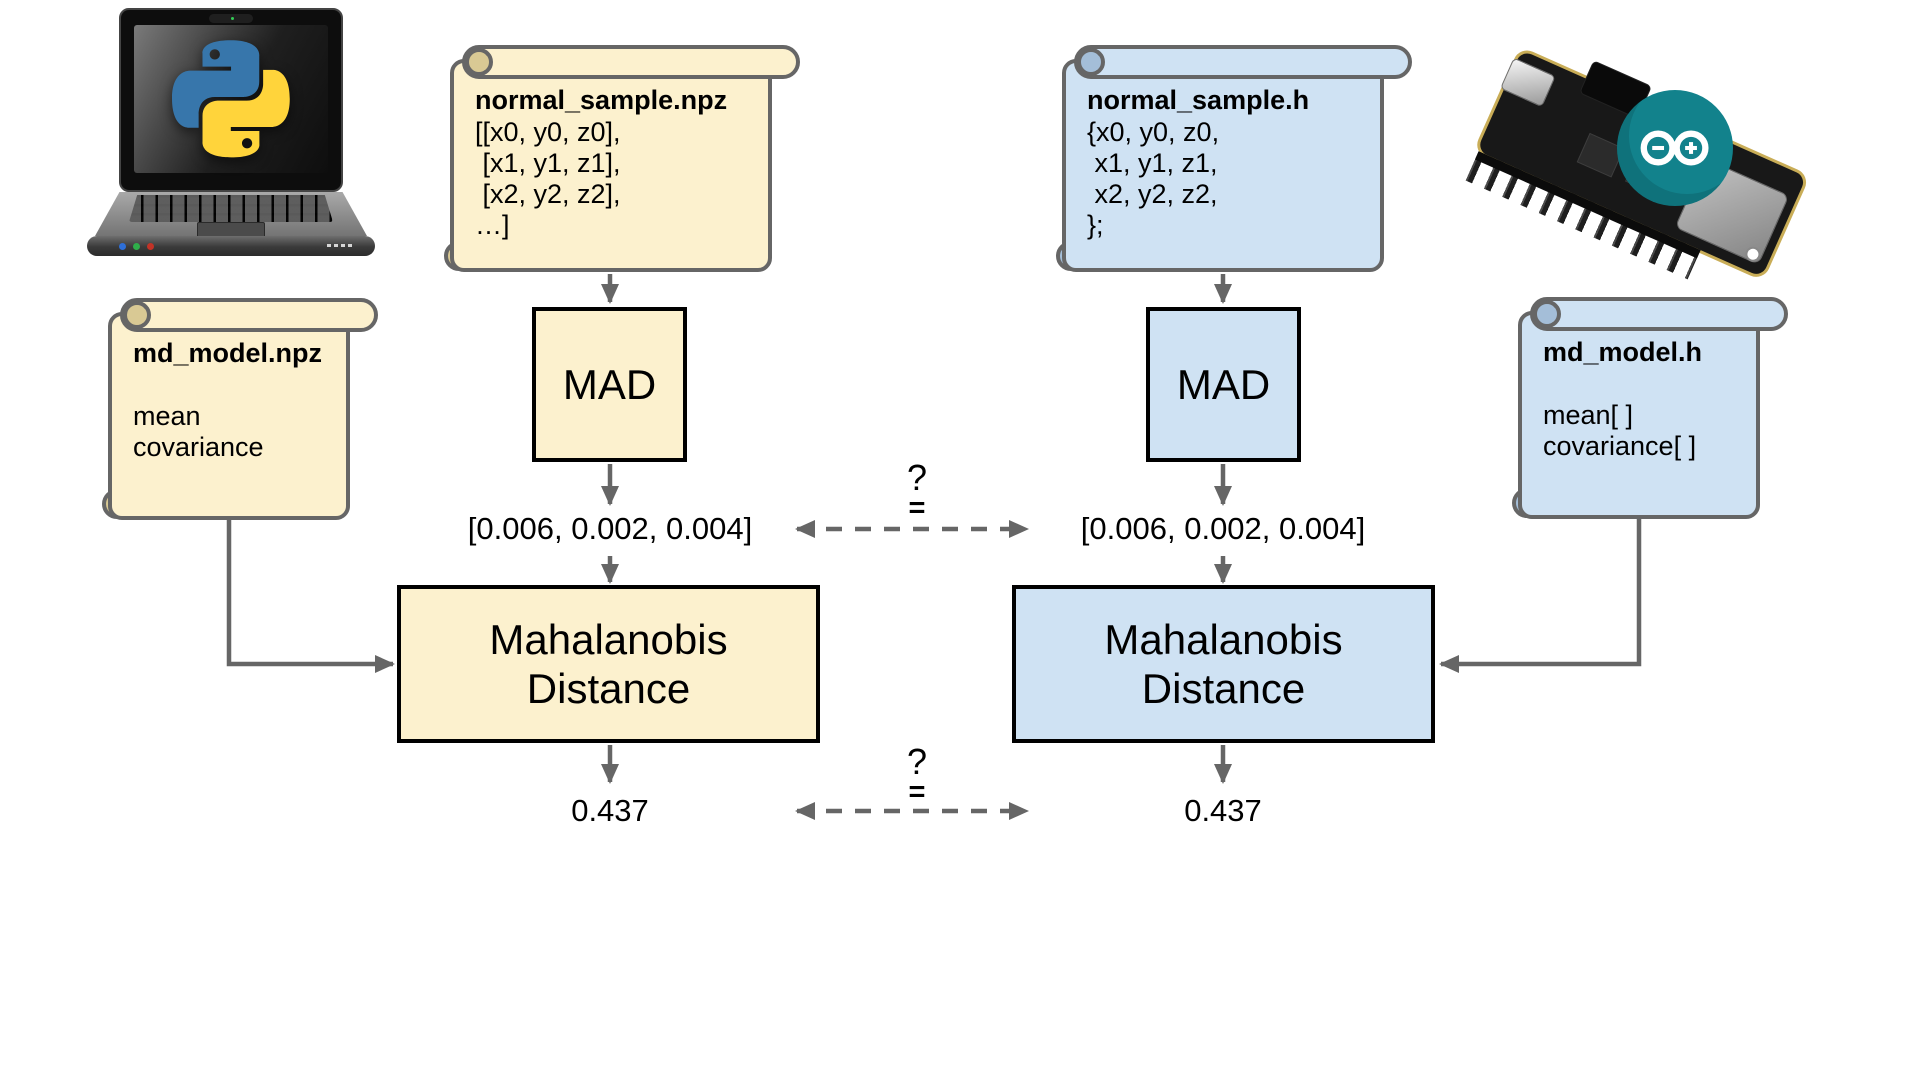 The height and width of the screenshot is (1080, 1920). I want to click on vent-dots-icon, so click(340, 245).